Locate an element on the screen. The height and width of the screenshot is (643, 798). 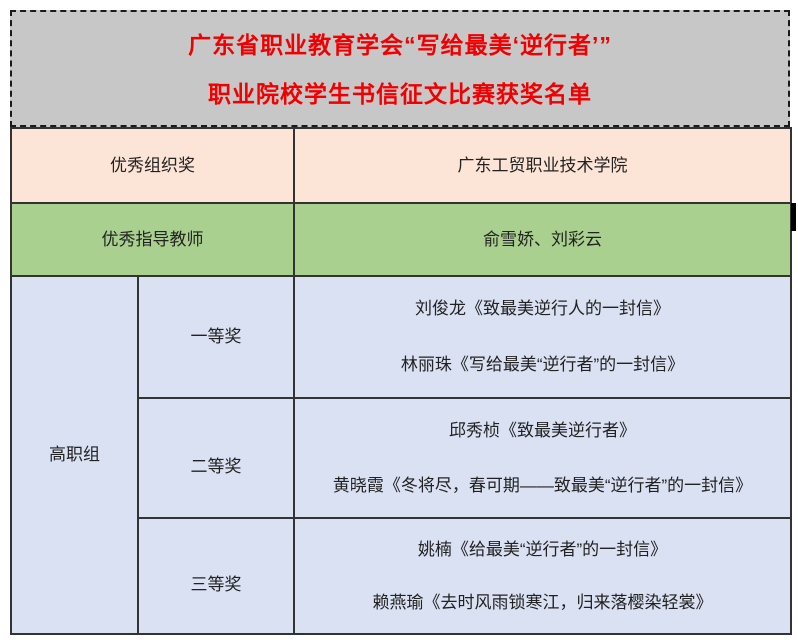
first-prize-entries-cell: 刘俊龙《致最美逆行人的一封信》 林丽珠《写给最美“逆行者”的一封信》 is located at coordinates (542, 337).